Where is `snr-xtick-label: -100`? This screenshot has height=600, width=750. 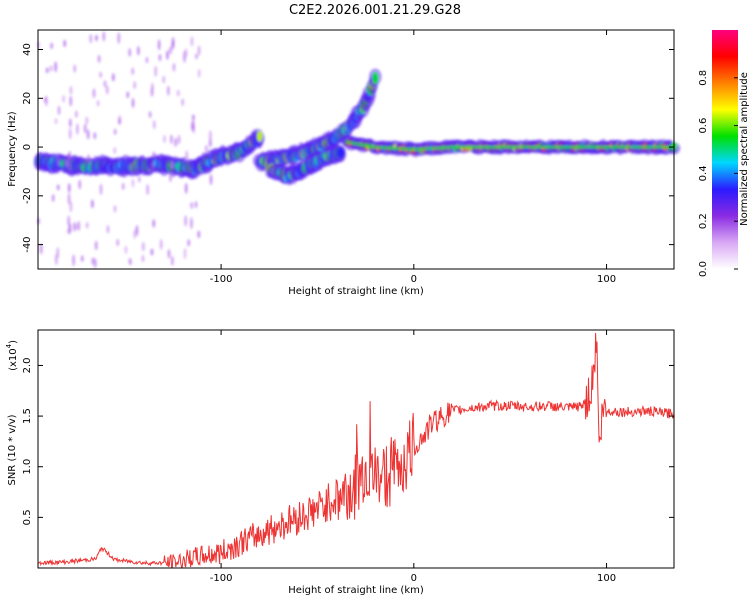 snr-xtick-label: -100 is located at coordinates (221, 578).